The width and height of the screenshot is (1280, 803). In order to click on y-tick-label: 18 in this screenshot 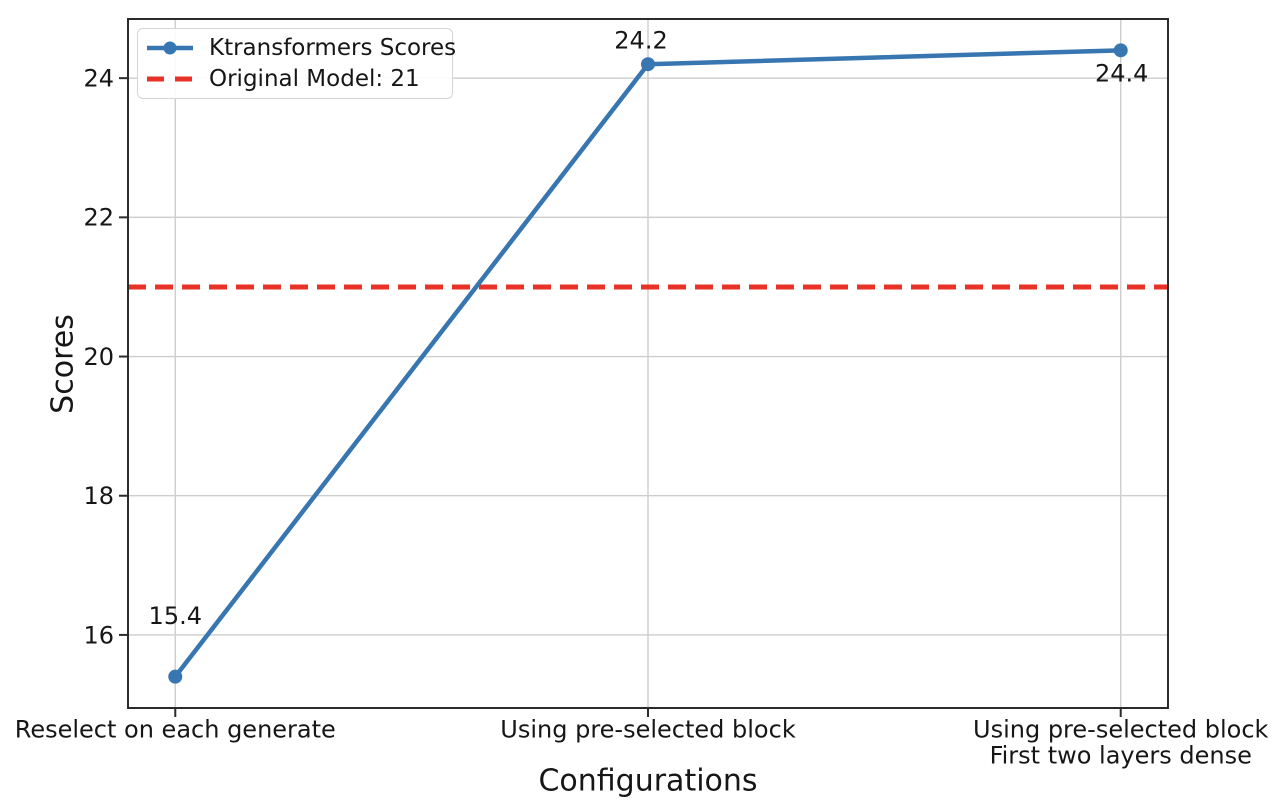, I will do `click(98, 496)`.